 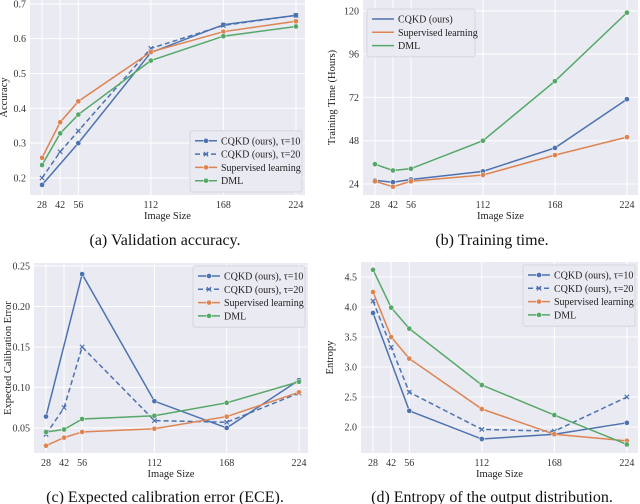 What do you see at coordinates (332, 97) in the screenshot?
I see `y-axis-label: Training Time (Hours)` at bounding box center [332, 97].